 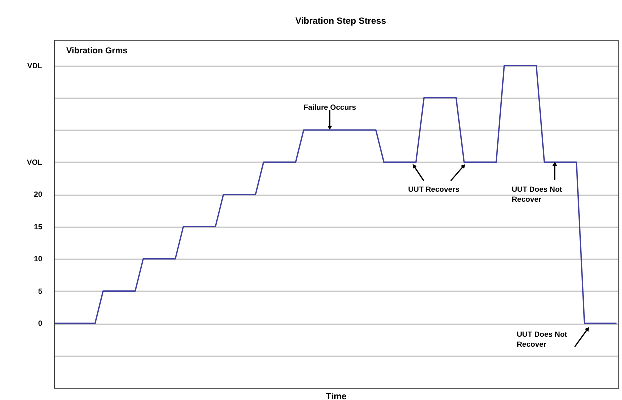 What do you see at coordinates (341, 21) in the screenshot?
I see `chart-title: Vibration Step Stress` at bounding box center [341, 21].